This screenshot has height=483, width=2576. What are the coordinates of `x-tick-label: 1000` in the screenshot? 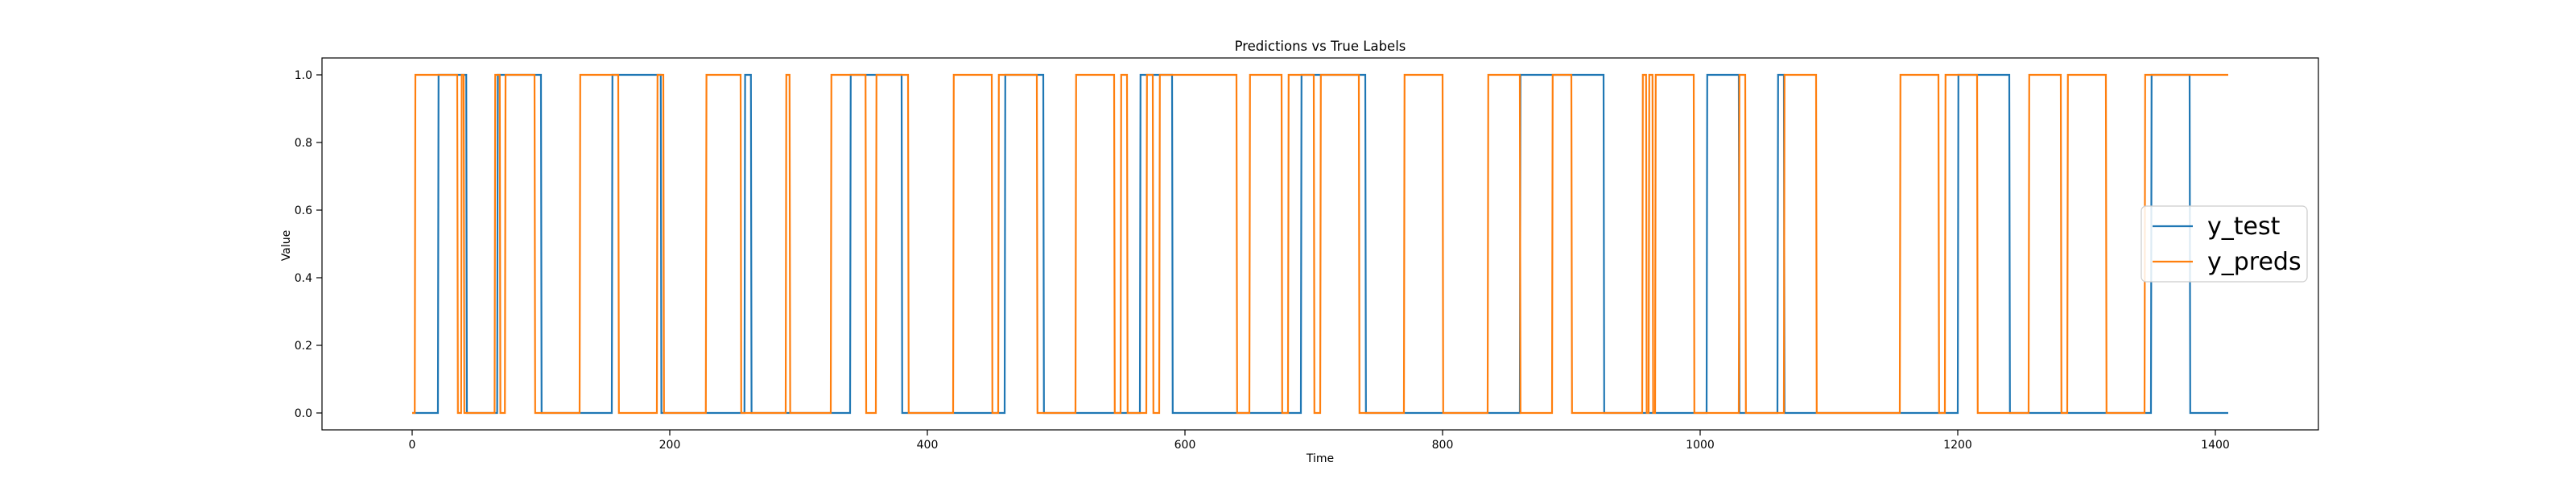 It's located at (1700, 445).